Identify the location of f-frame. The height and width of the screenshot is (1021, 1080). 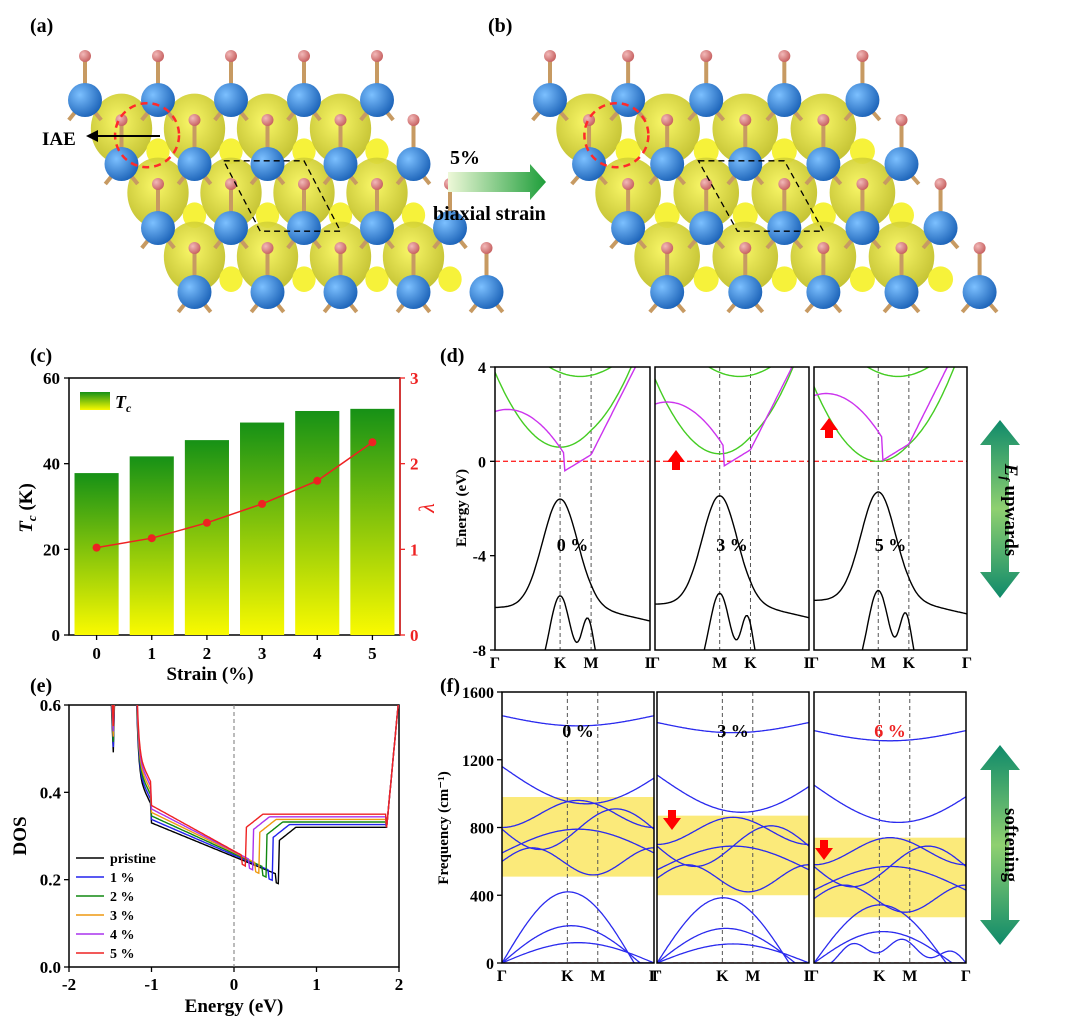
(890, 827).